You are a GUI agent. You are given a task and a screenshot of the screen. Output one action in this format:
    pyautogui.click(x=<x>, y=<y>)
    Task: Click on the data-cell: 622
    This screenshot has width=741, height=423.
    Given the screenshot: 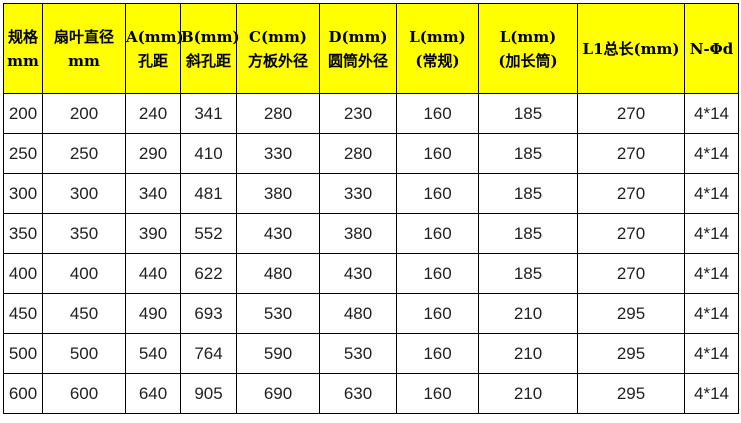 What is the action you would take?
    pyautogui.click(x=208, y=273)
    